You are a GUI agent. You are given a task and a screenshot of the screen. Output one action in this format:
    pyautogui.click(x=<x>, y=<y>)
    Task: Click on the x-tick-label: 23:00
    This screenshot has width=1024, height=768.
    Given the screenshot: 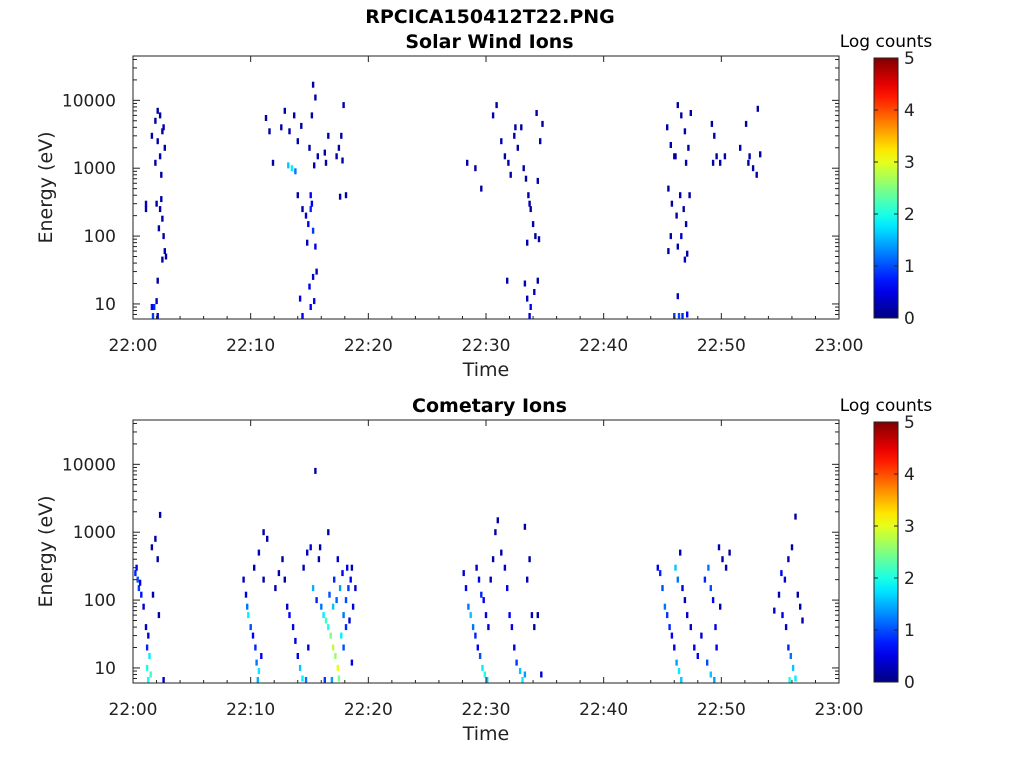 What is the action you would take?
    pyautogui.click(x=839, y=710)
    